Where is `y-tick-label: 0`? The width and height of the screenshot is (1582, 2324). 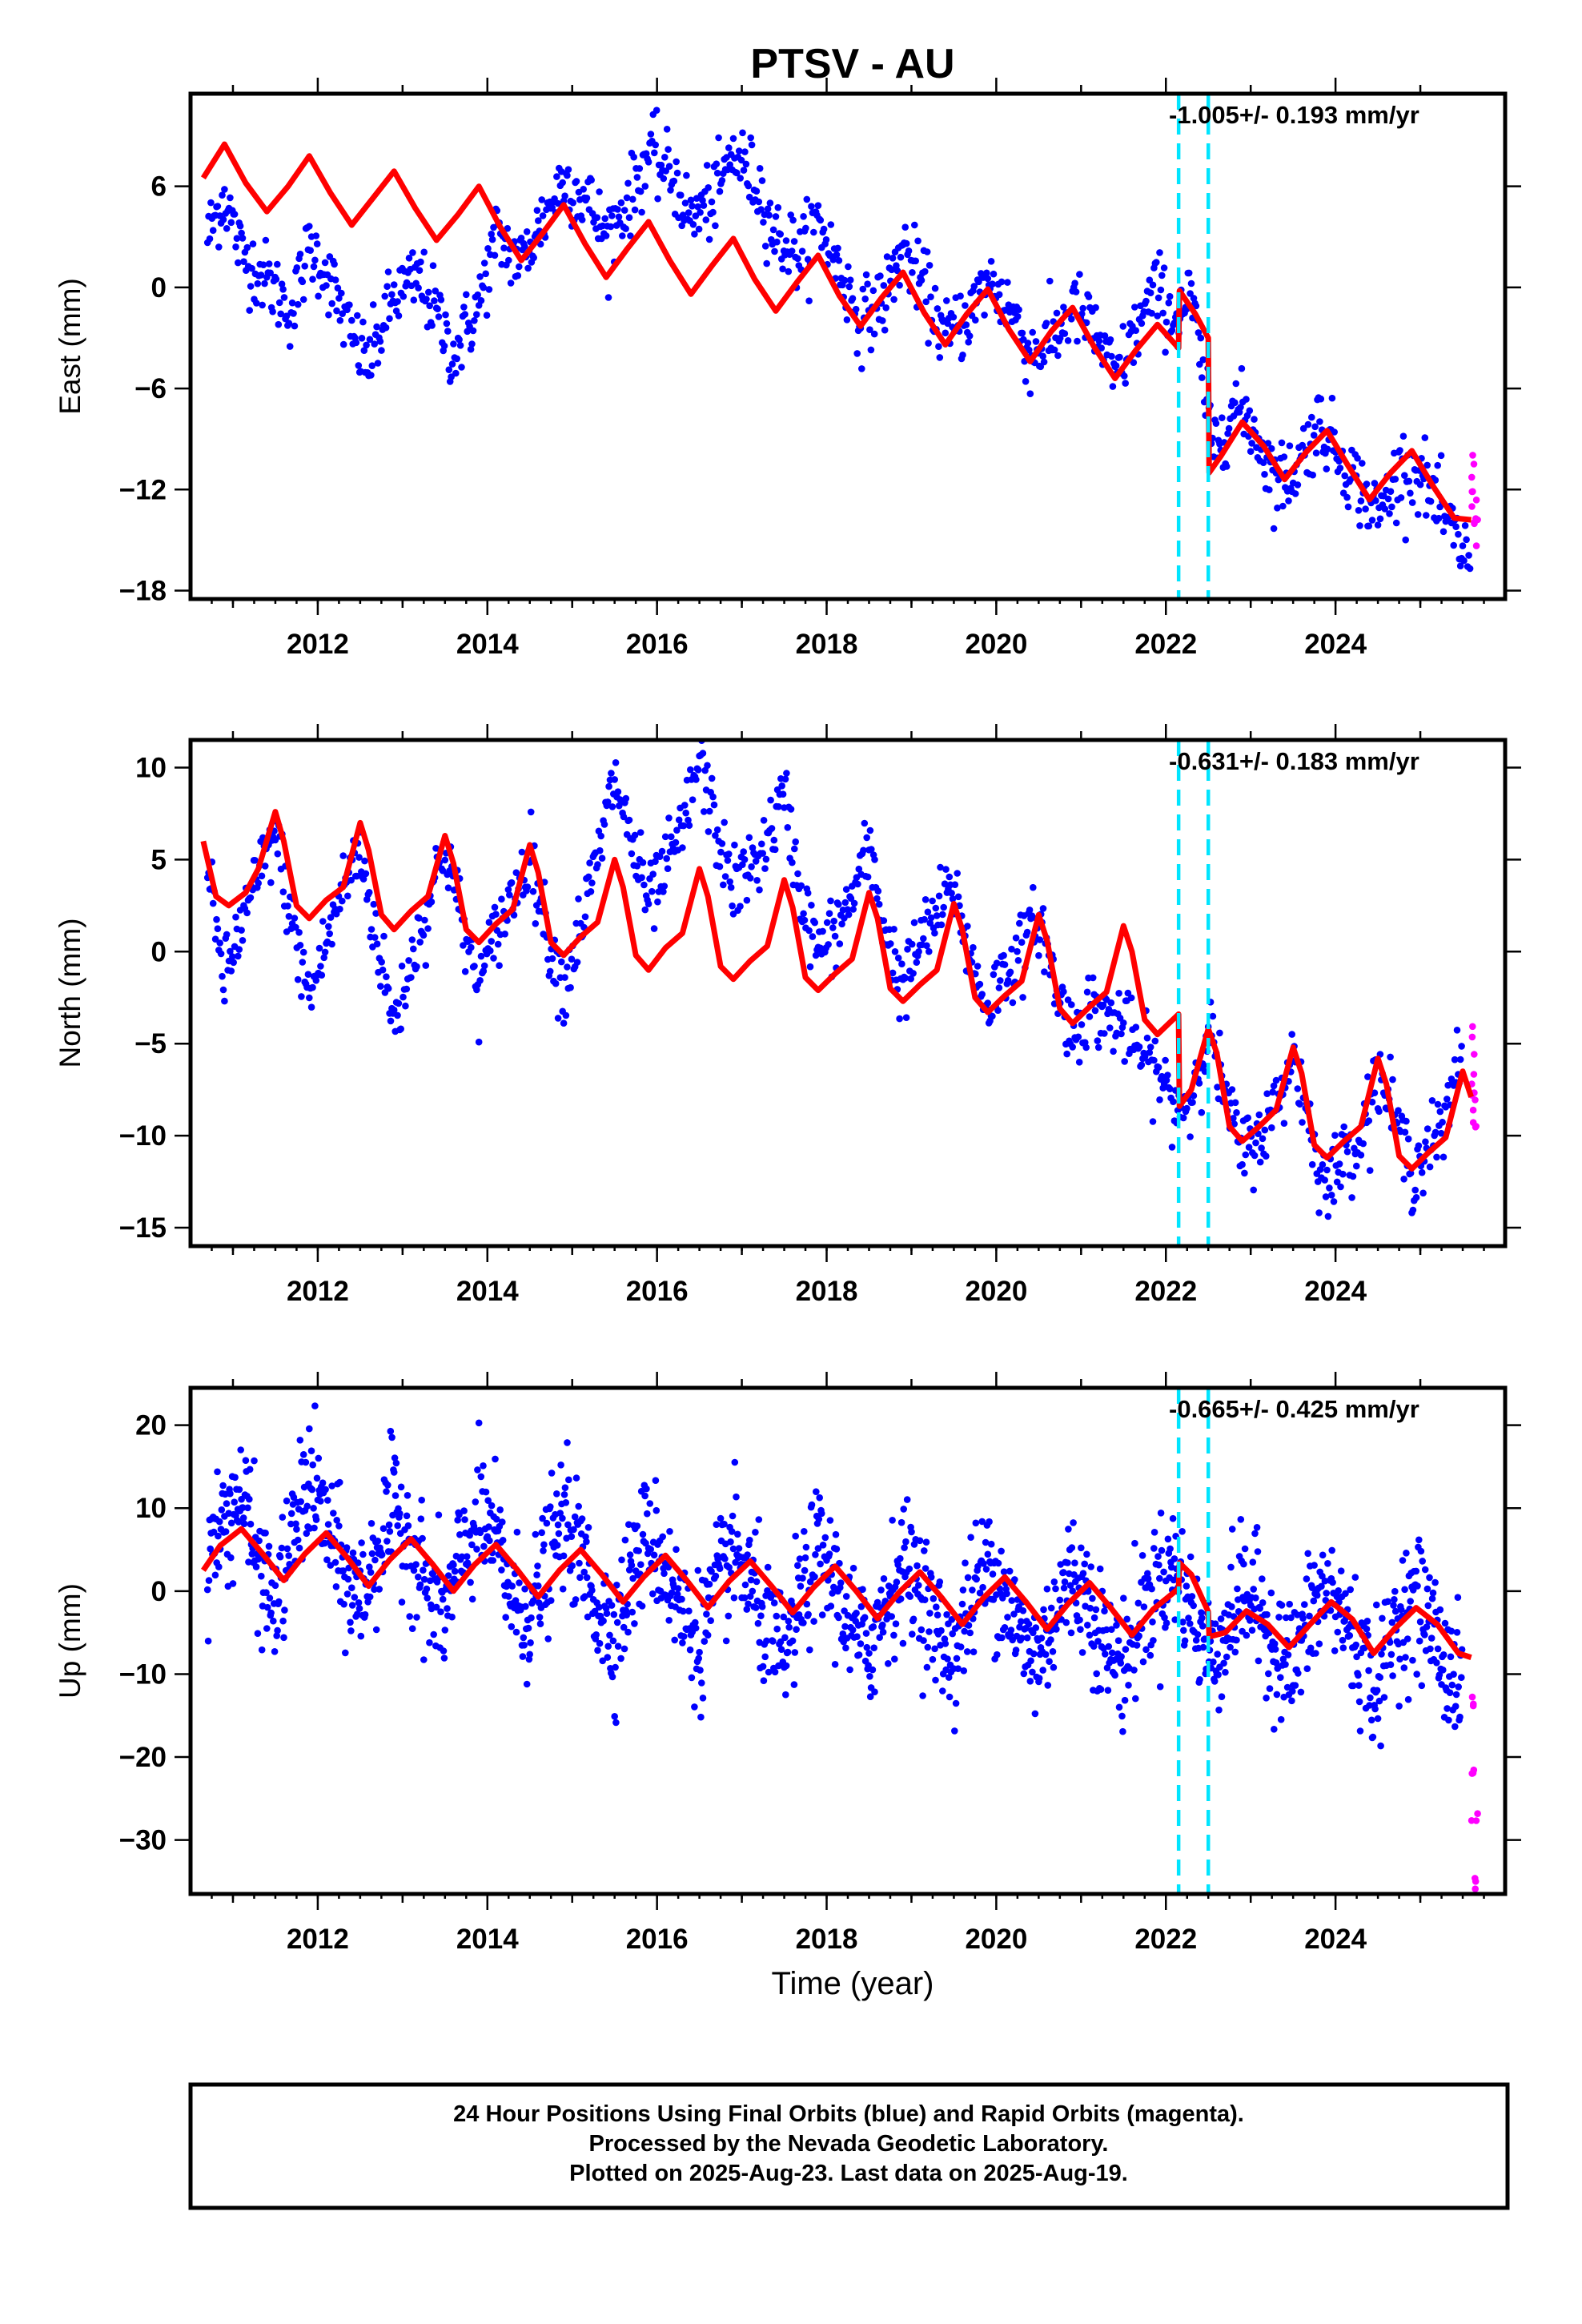 y-tick-label: 0 is located at coordinates (159, 951).